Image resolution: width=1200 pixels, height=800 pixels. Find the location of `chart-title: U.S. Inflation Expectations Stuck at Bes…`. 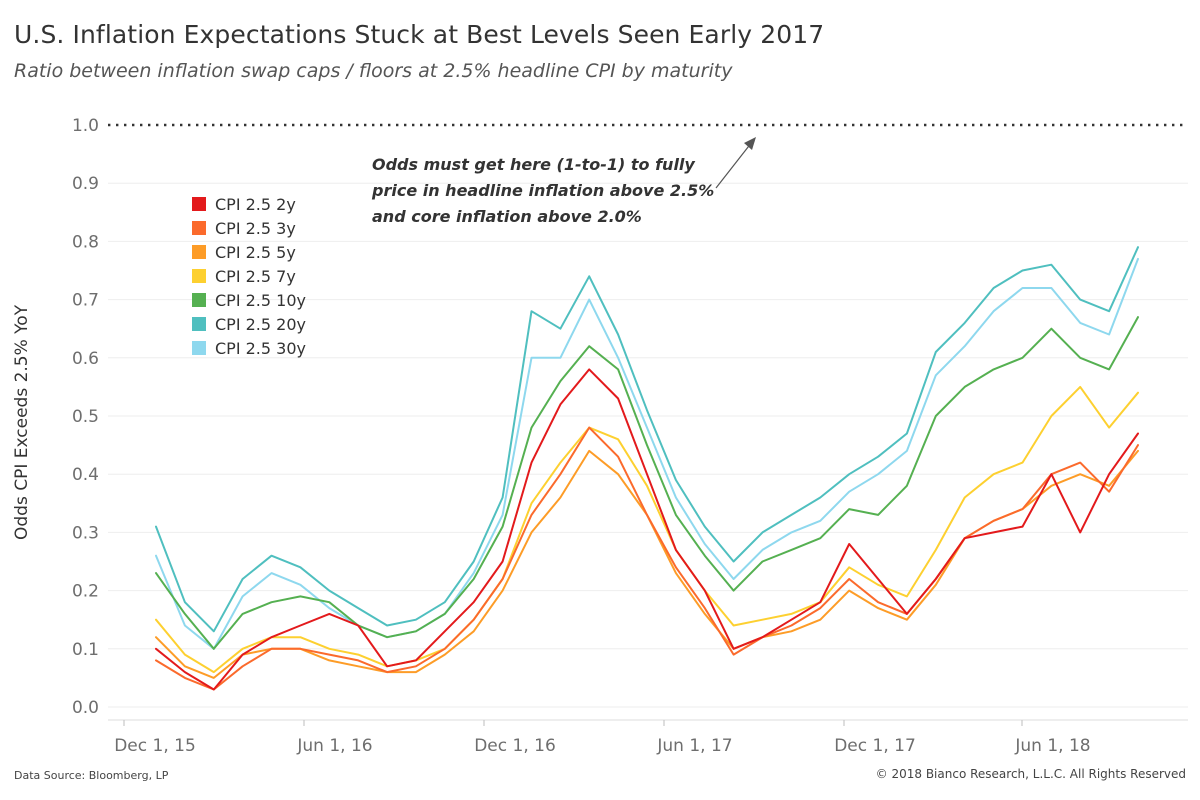

chart-title: U.S. Inflation Expectations Stuck at Bes… is located at coordinates (419, 34).